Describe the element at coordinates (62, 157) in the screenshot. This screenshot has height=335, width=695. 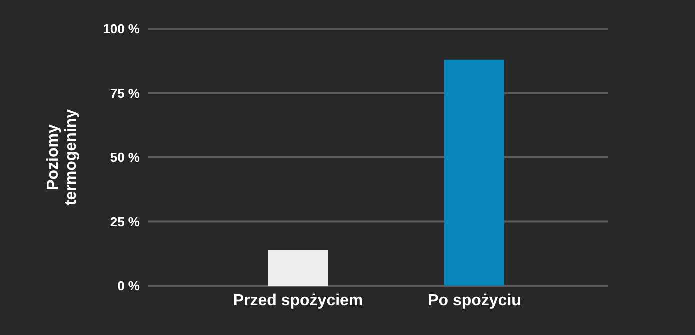
I see `y-axis-title: Poziomy termogeniny` at that location.